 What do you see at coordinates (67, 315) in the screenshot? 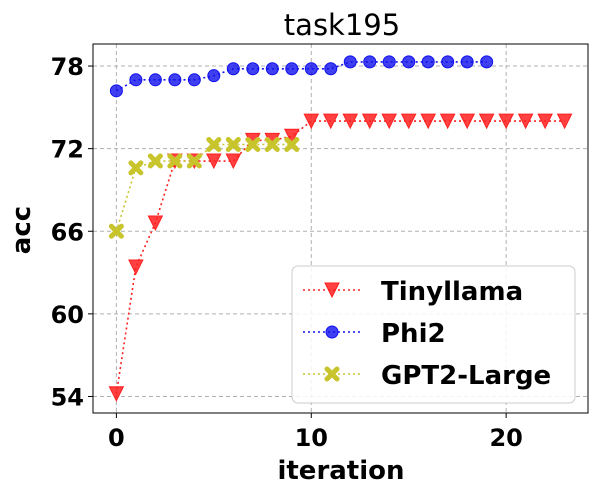
I see `y-tick-label: 60` at bounding box center [67, 315].